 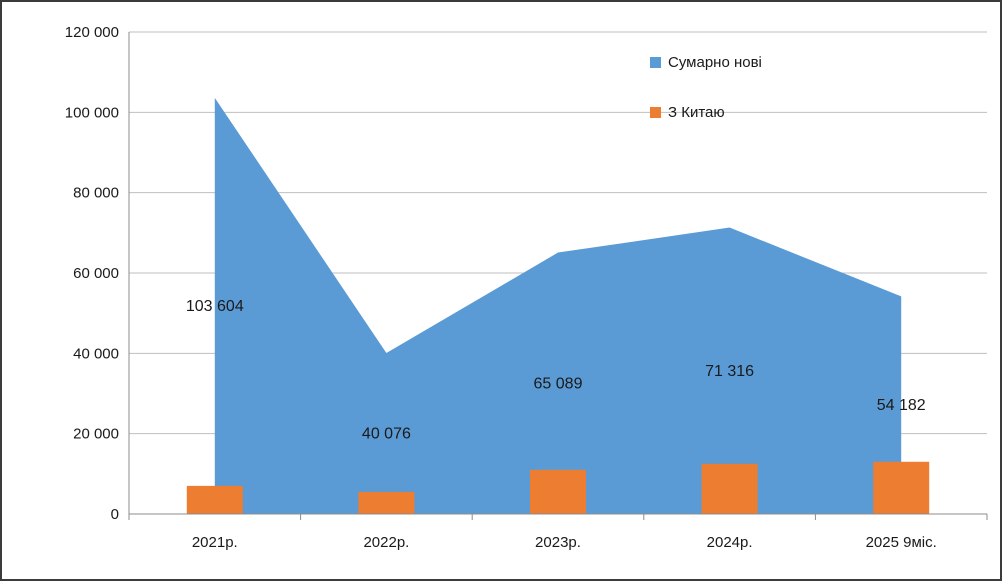 I want to click on legend-item-total-new: Сумарно нові, so click(x=706, y=62).